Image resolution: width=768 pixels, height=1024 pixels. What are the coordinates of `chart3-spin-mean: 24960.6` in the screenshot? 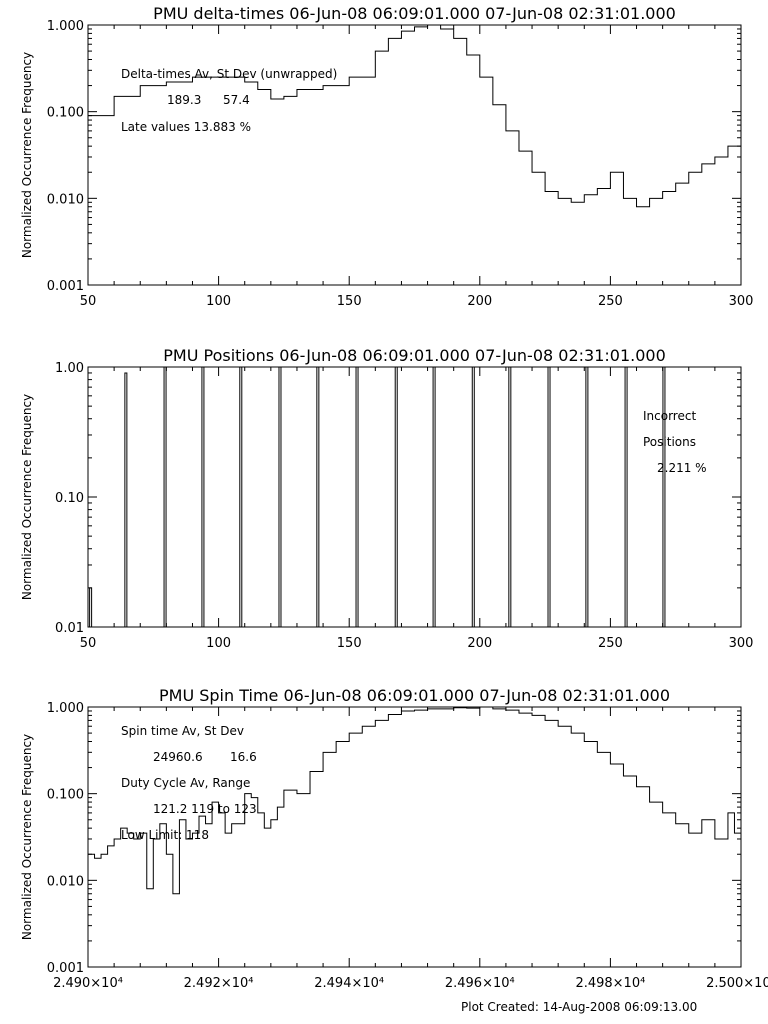 It's located at (178, 757).